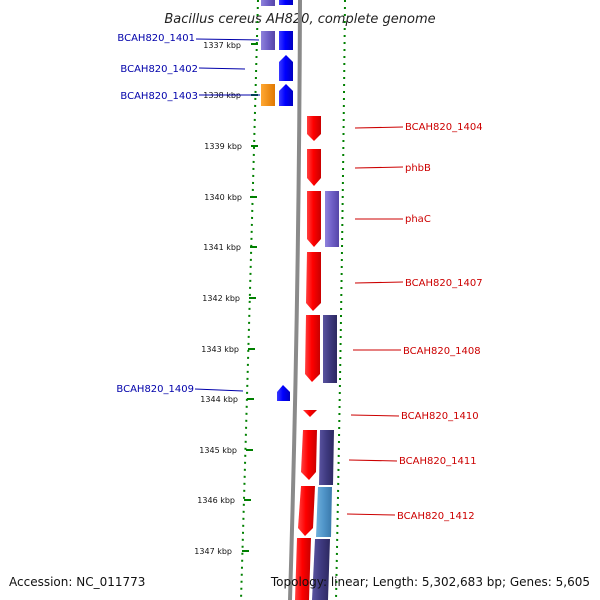  Describe the element at coordinates (219, 399) in the screenshot. I see `tick-label: 1344 kbp` at that location.